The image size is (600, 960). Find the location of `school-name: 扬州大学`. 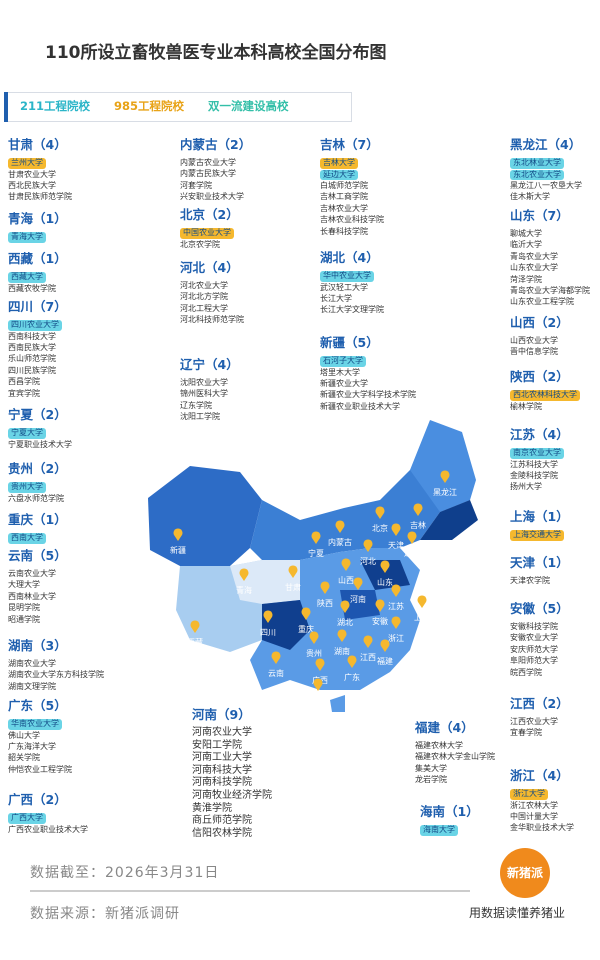

school-name: 扬州大学 is located at coordinates (526, 487).